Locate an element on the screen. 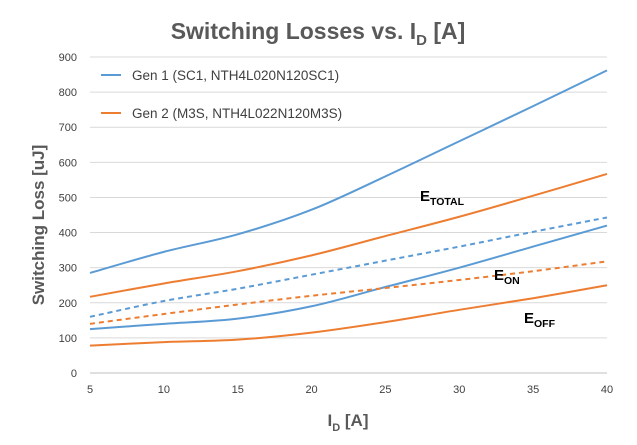 Image resolution: width=637 pixels, height=445 pixels. x-tick-label-25: 25 is located at coordinates (385, 390).